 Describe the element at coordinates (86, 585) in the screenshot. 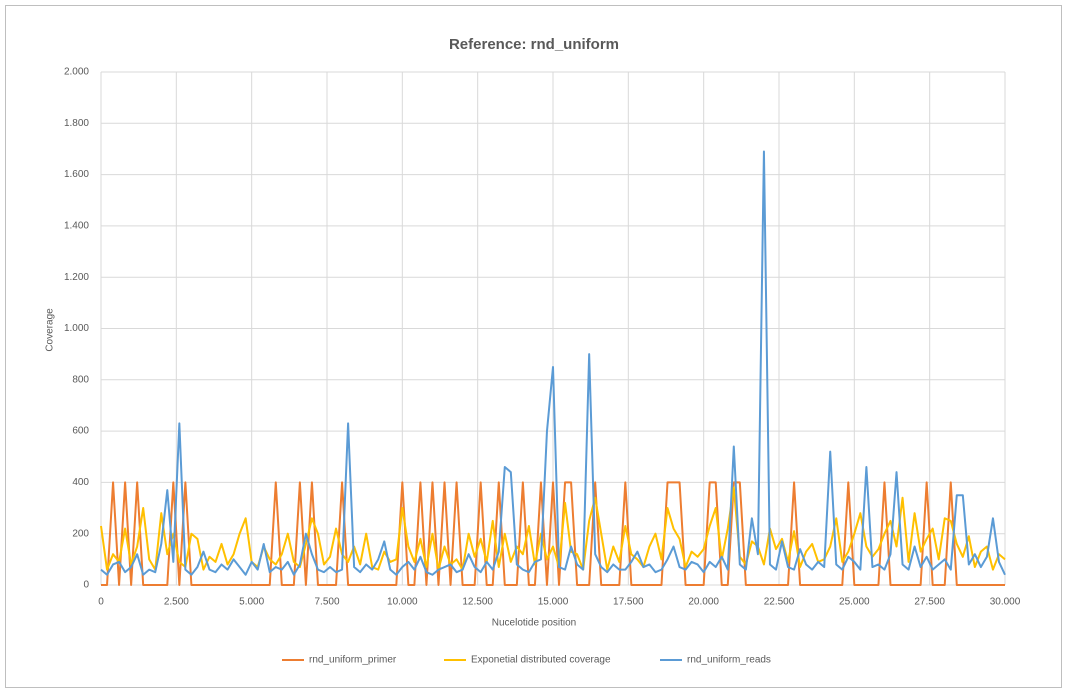

I see `y-tick-label: 0` at that location.